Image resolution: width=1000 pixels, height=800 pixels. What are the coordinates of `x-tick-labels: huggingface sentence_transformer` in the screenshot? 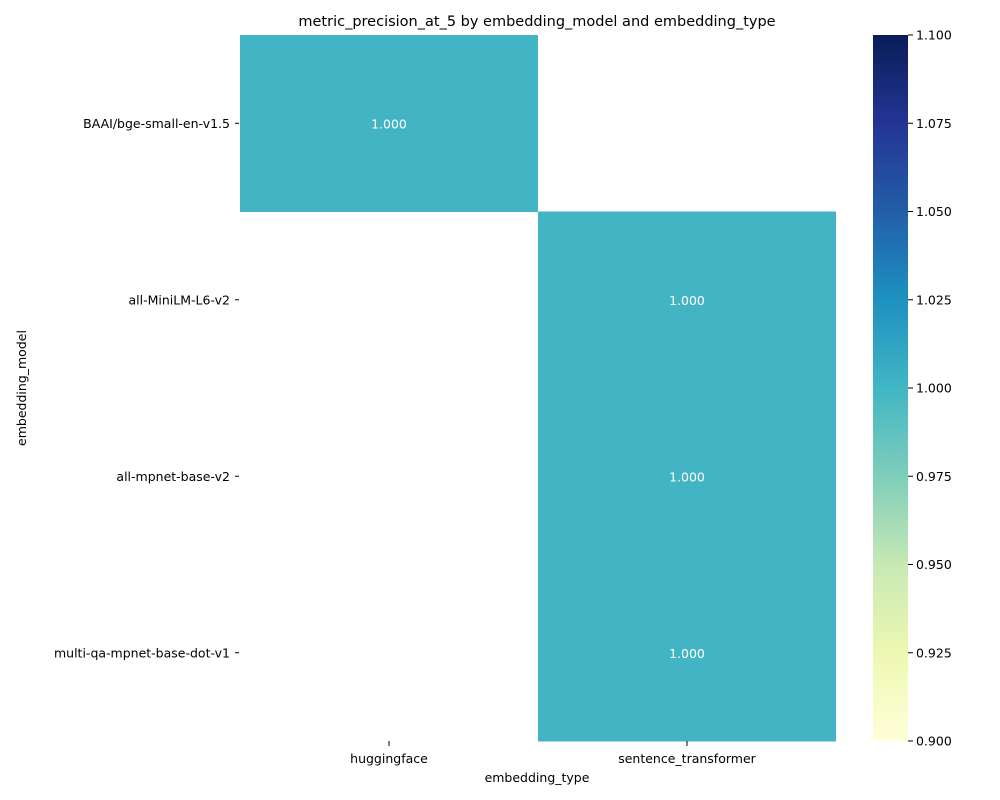 It's located at (553, 753).